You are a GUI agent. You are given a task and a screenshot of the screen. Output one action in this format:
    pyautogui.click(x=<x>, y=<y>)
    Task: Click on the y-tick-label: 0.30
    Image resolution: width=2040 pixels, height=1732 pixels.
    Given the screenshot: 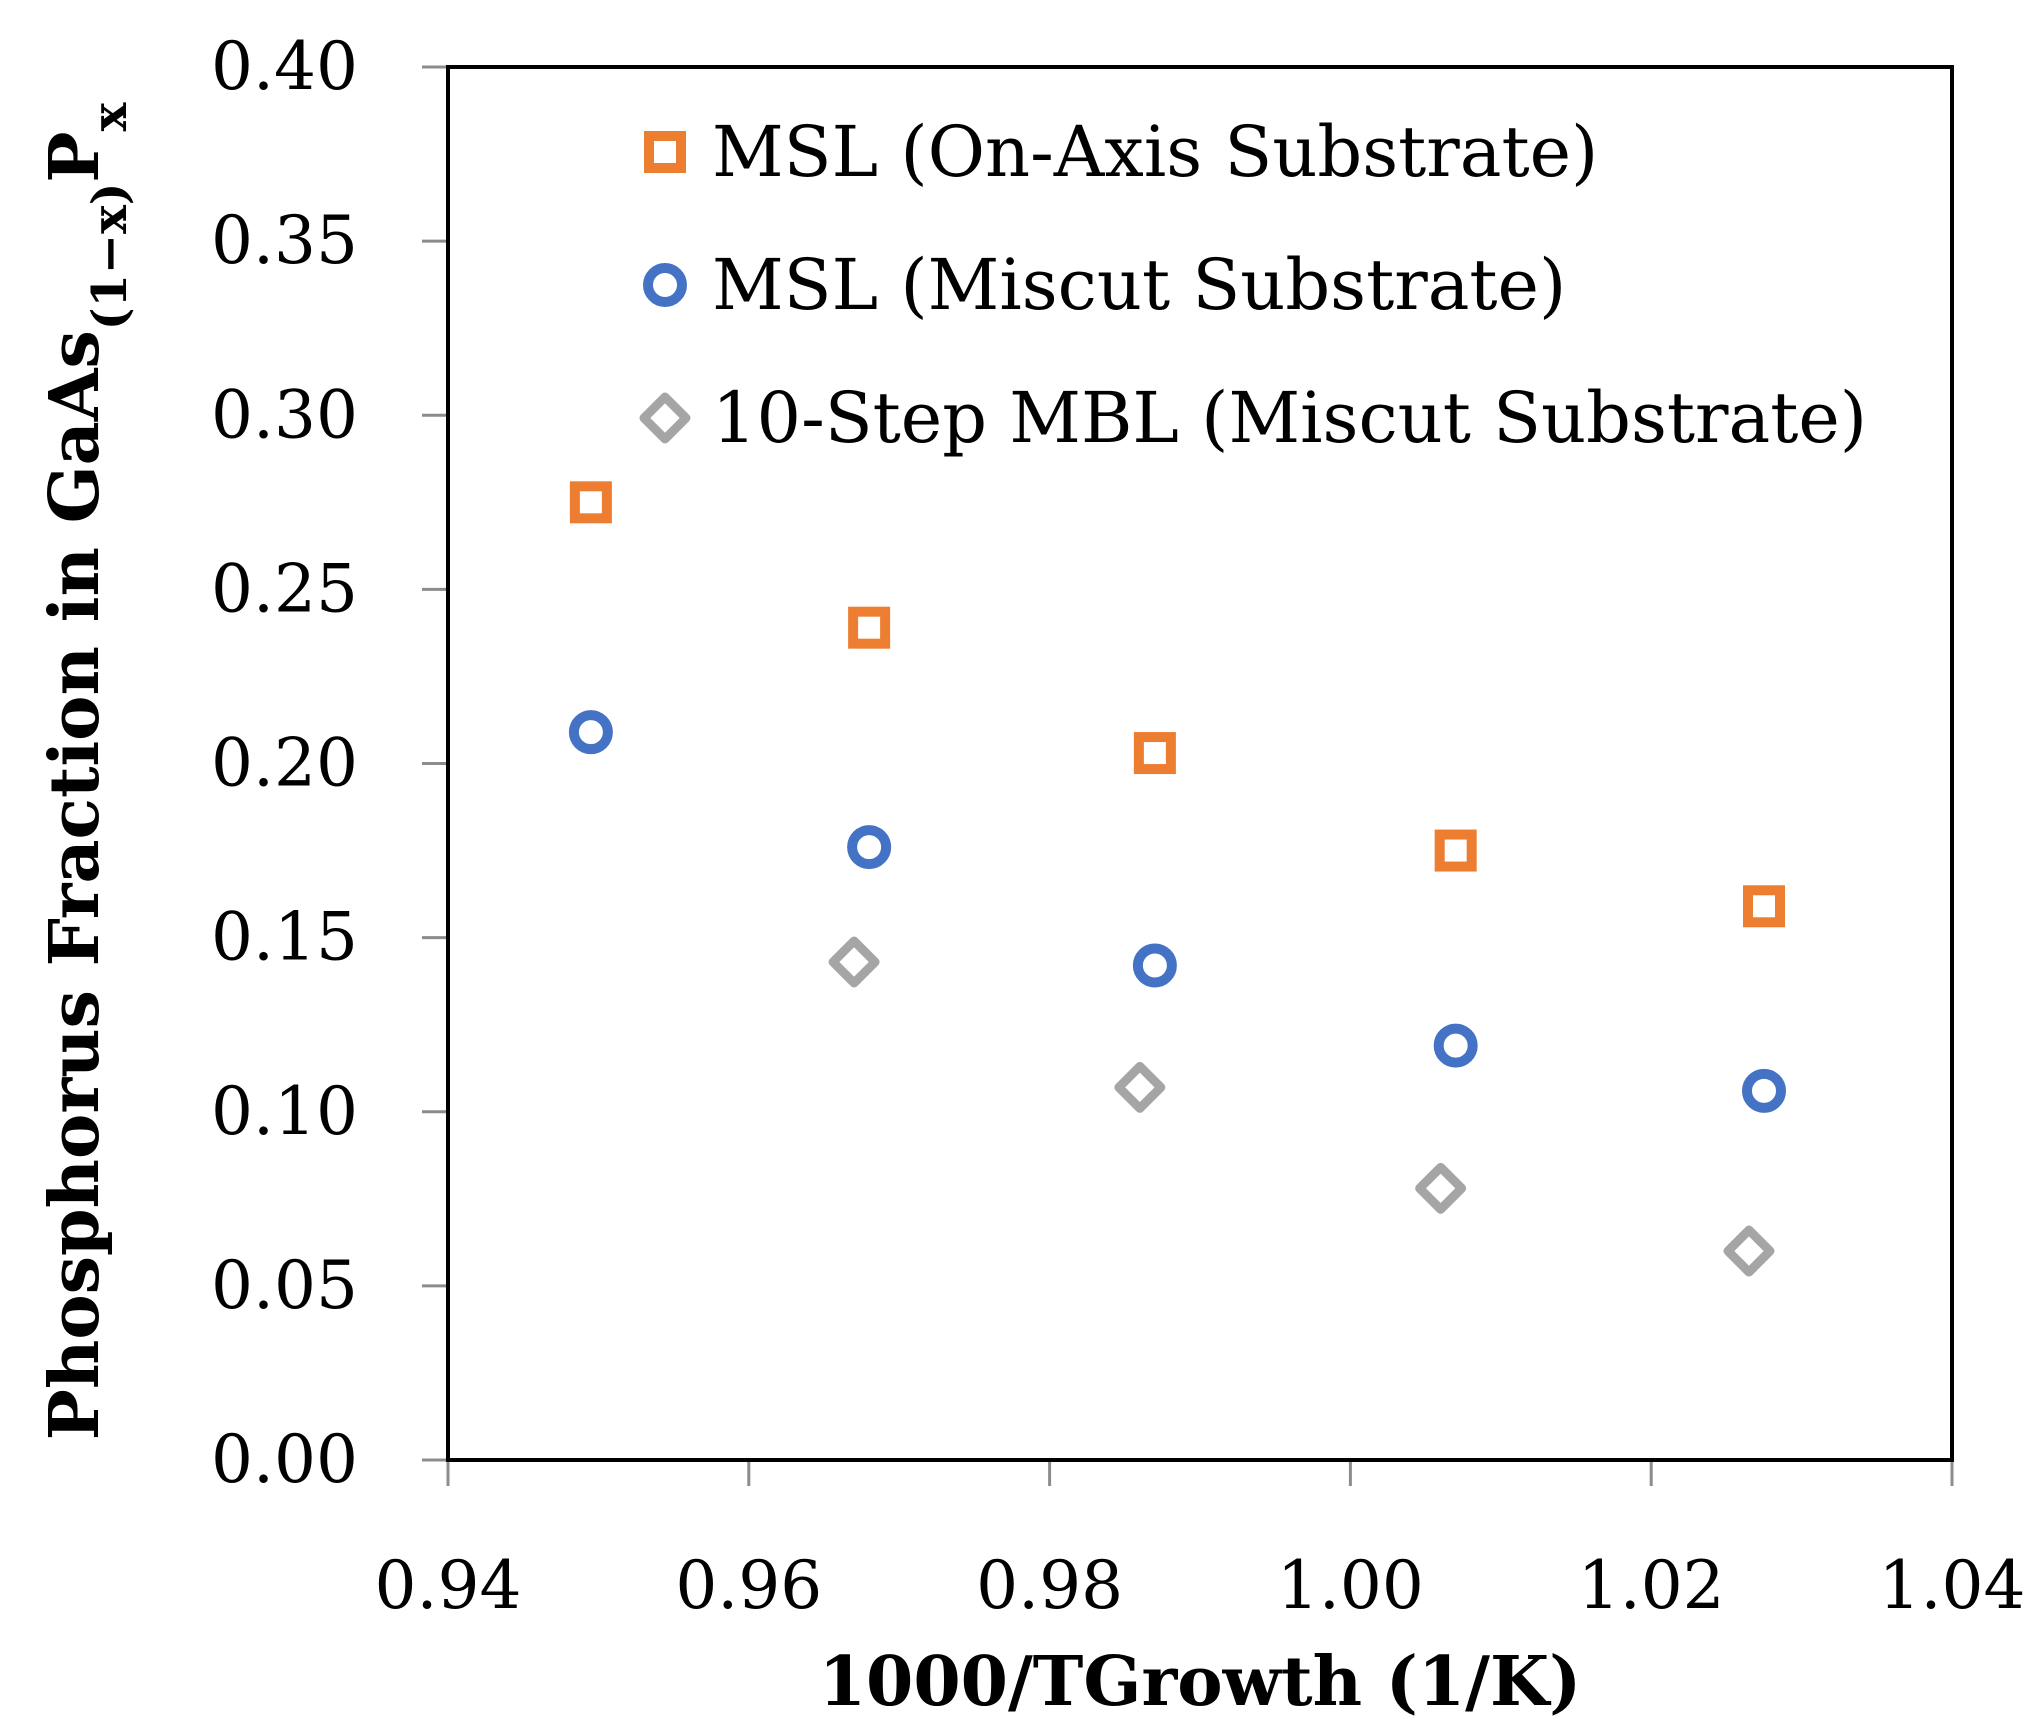 What is the action you would take?
    pyautogui.click(x=284, y=414)
    